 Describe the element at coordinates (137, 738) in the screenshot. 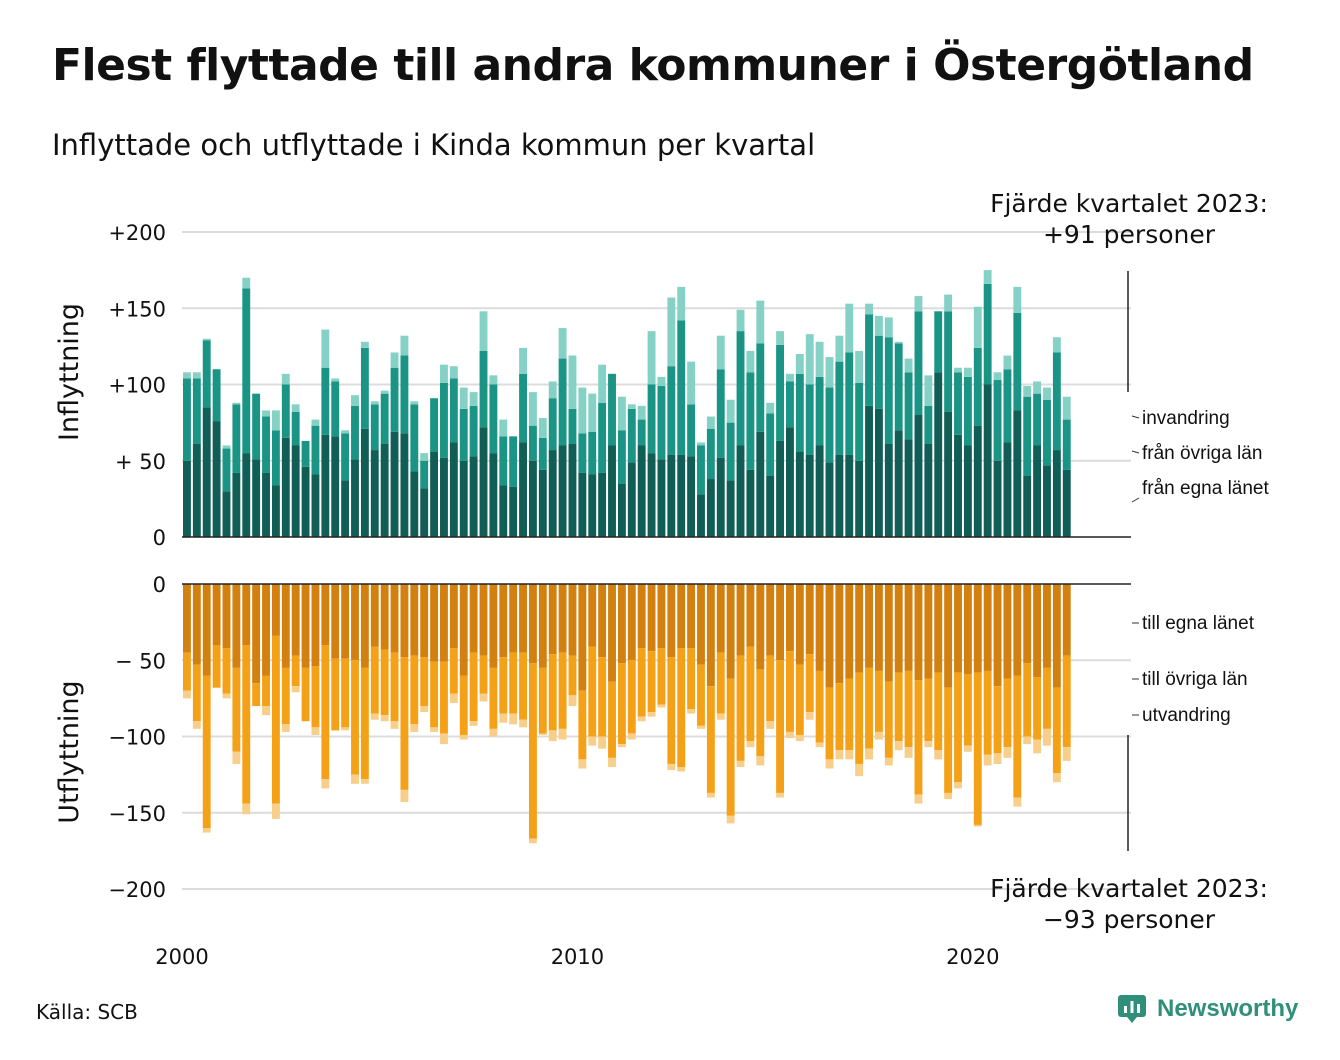

I see `y-tick-label: −100` at that location.